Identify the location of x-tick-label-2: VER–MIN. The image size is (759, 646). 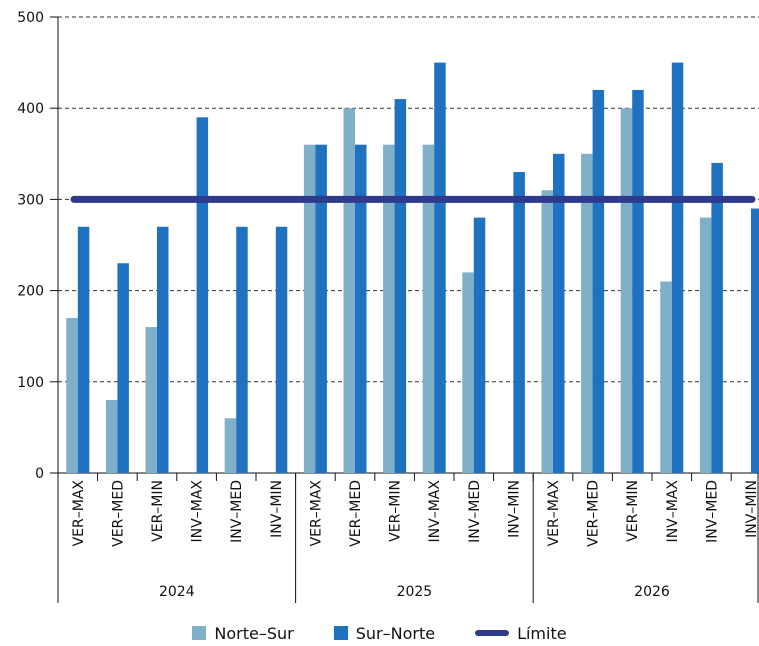
(158, 511).